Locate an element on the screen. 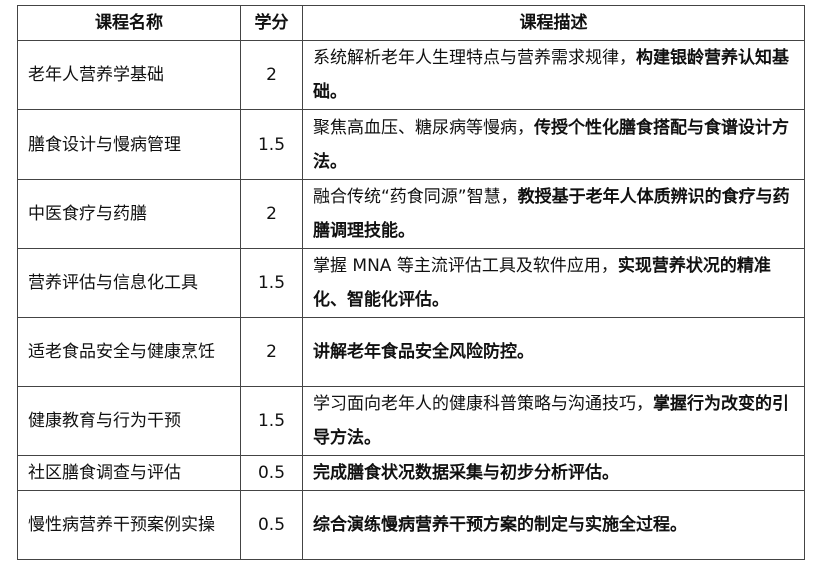 The image size is (819, 565). description-text: 聚焦高血压、糖尿病等慢病， is located at coordinates (423, 127).